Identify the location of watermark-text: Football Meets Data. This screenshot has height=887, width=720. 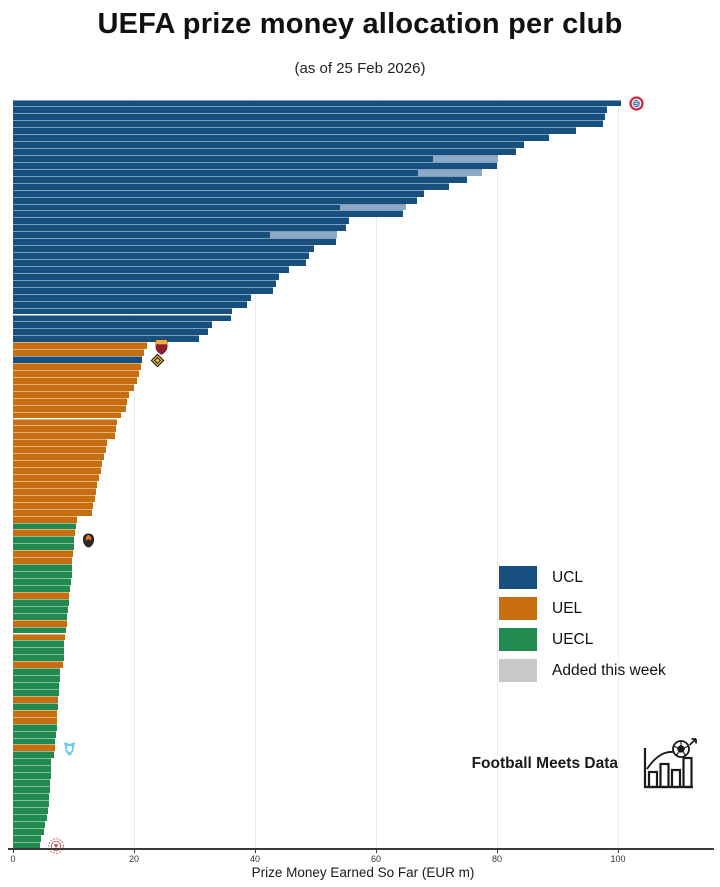
(544, 763).